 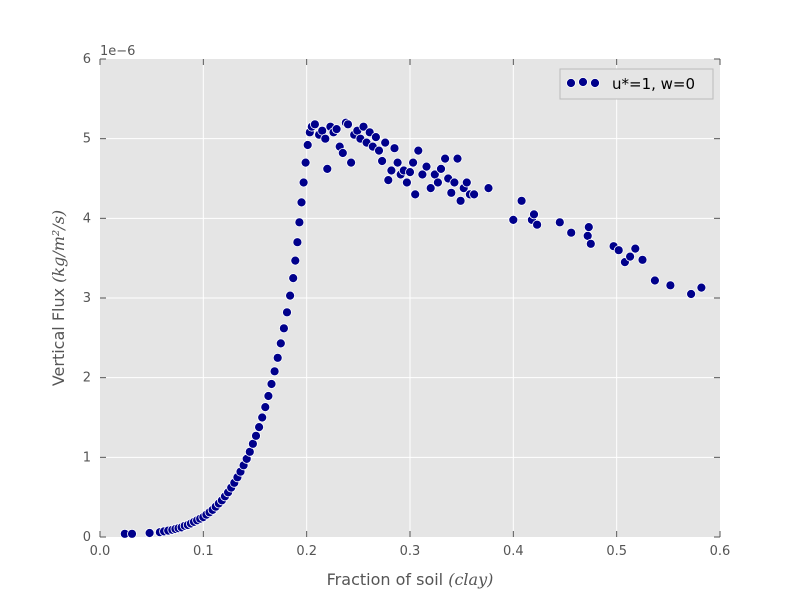 What do you see at coordinates (513, 551) in the screenshot?
I see `x-tick-label: 0.4` at bounding box center [513, 551].